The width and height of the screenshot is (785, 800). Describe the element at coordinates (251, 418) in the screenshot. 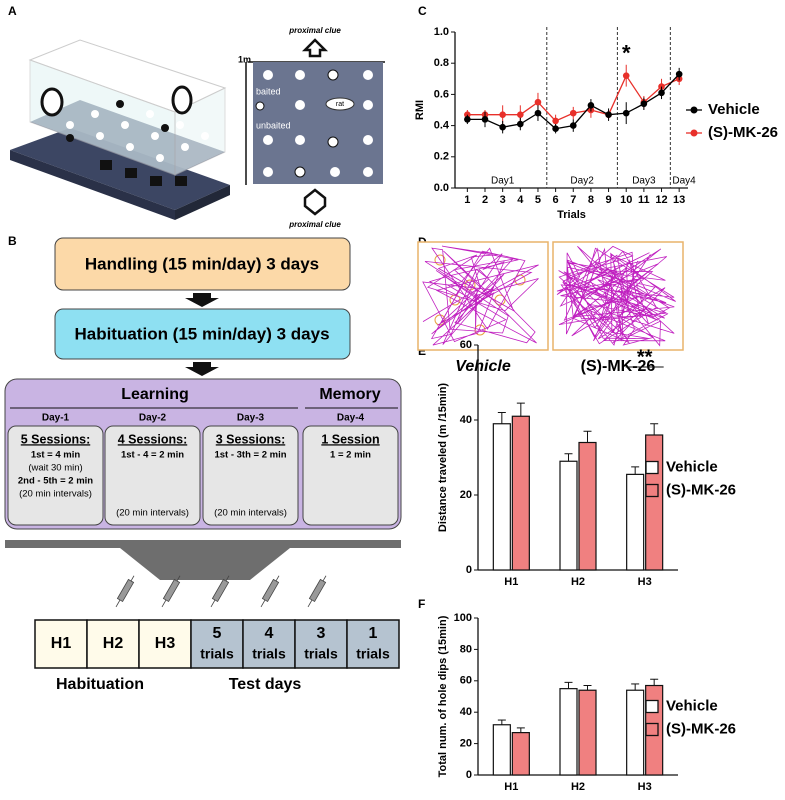

I see `day-label: Day-3` at that location.